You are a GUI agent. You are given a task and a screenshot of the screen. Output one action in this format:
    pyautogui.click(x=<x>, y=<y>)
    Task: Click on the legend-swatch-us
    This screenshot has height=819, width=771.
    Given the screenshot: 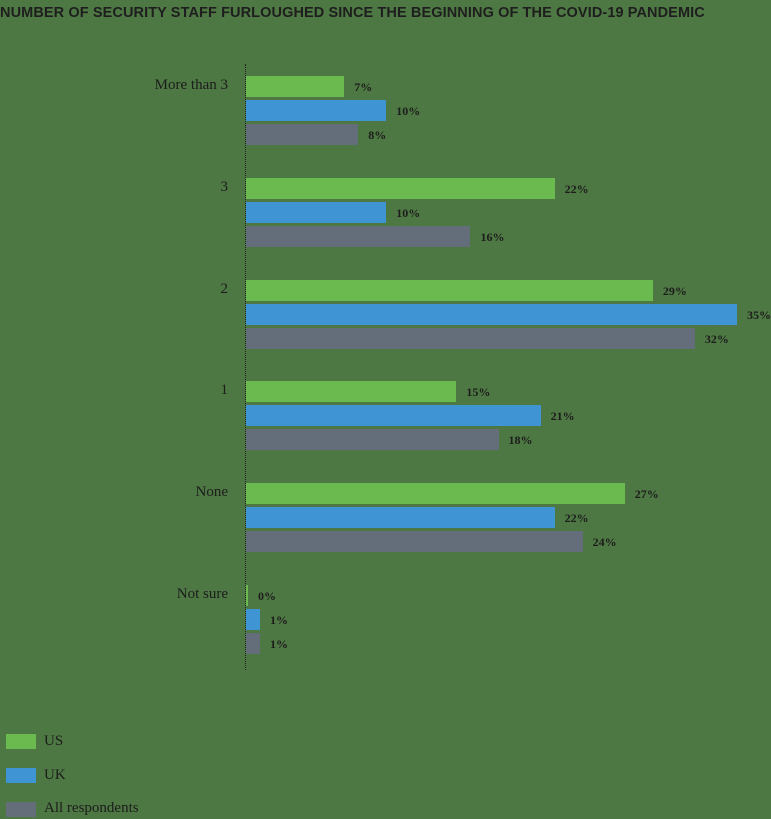 What is the action you would take?
    pyautogui.click(x=21, y=741)
    